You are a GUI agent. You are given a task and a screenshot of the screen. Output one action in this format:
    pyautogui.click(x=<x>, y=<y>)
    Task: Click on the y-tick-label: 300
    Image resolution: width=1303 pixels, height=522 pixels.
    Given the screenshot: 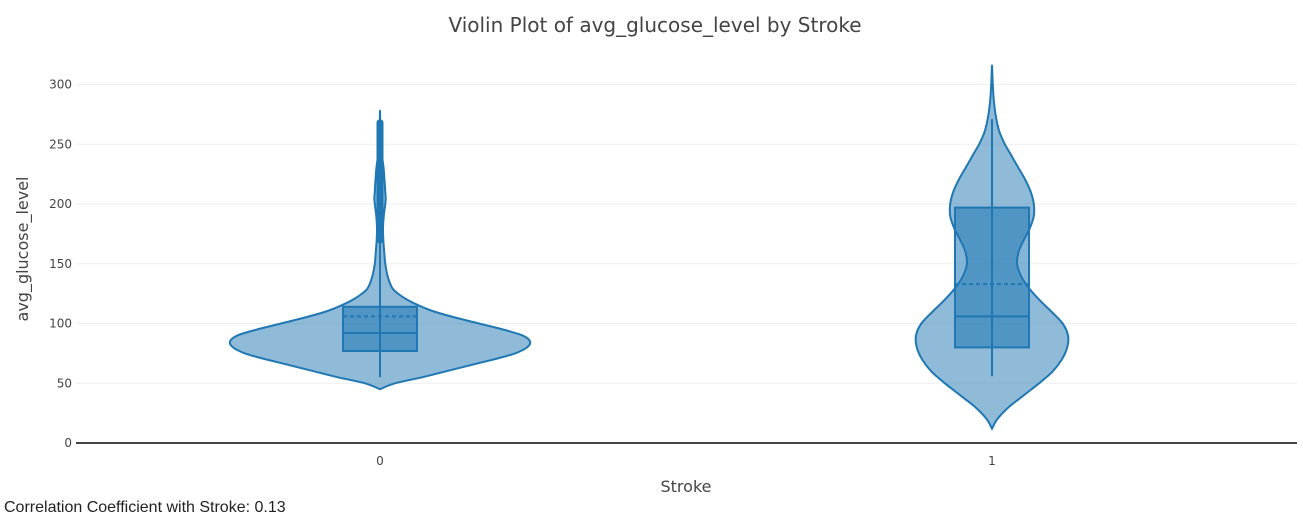 What is the action you would take?
    pyautogui.click(x=60, y=85)
    